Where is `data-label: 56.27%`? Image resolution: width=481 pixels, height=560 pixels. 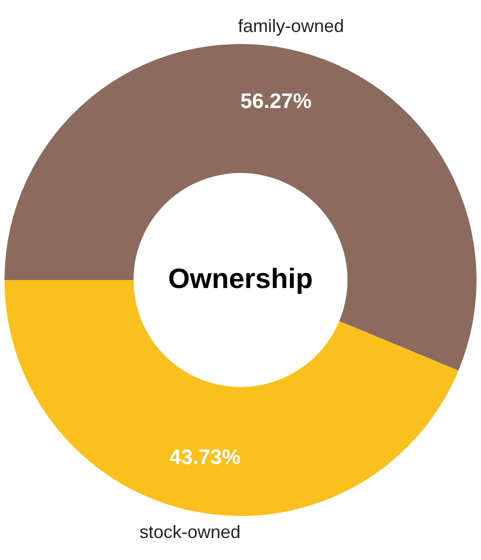 data-label: 56.27% is located at coordinates (276, 102).